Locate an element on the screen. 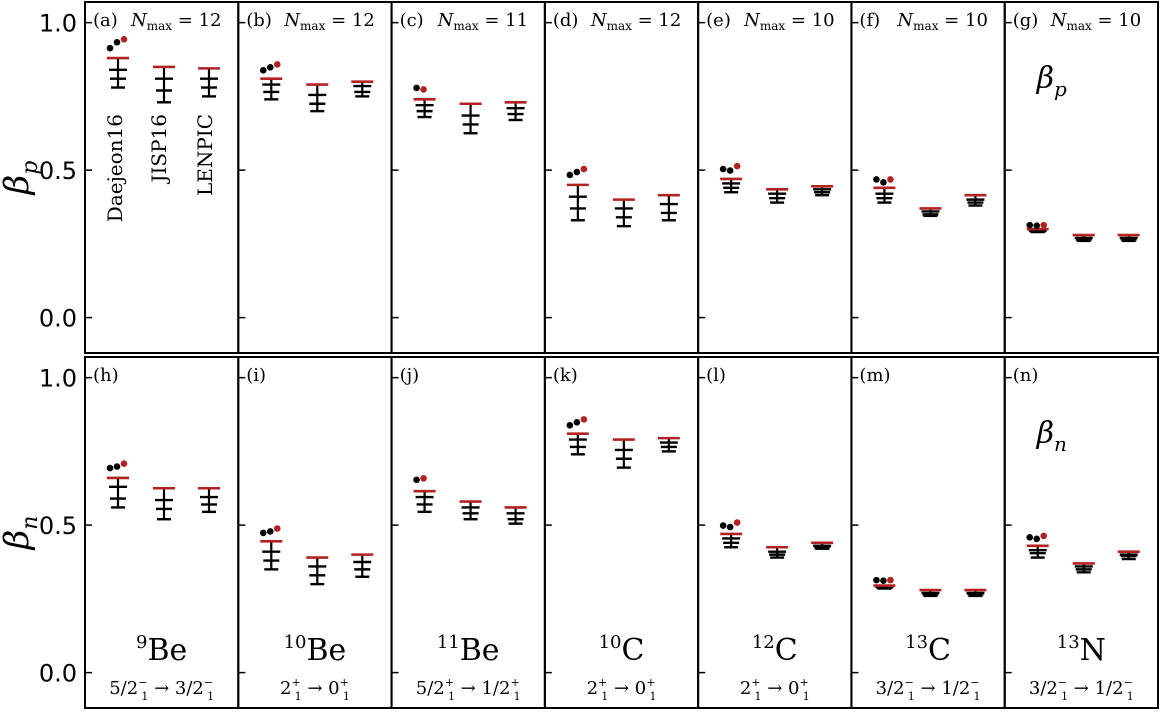 The height and width of the screenshot is (712, 1163). transition-label: 5/2+ 1 → 1/2+ 1 is located at coordinates (468, 689).